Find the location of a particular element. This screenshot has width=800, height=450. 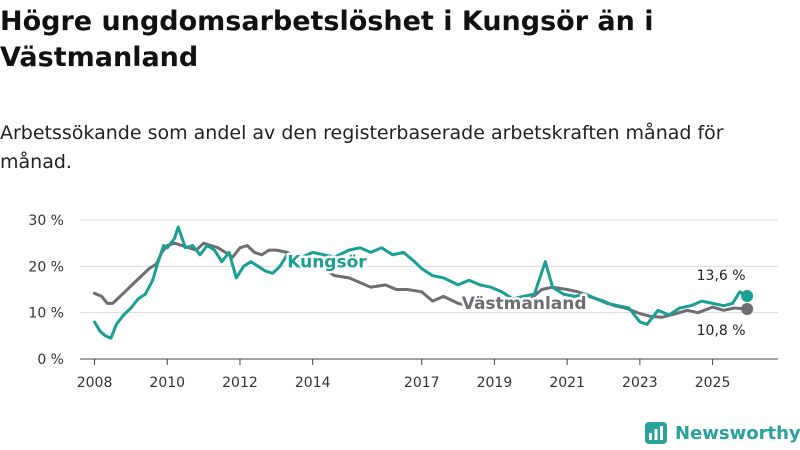

end-point-vastmanland is located at coordinates (747, 308).